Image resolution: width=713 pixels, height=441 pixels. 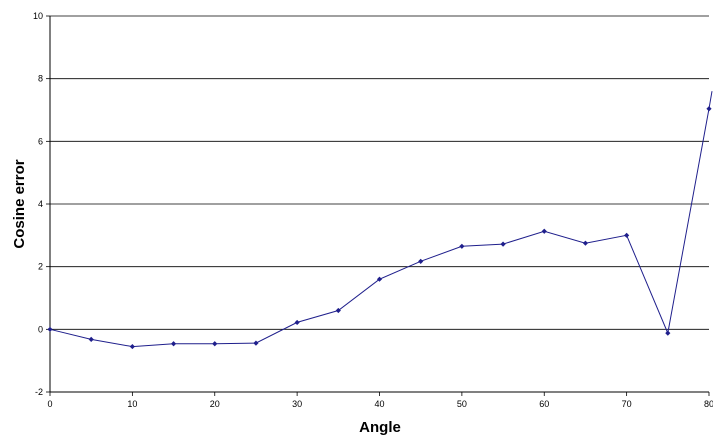 I want to click on x-tick-labels: 0 10 20 30 40 50 60 70 80, so click(x=380, y=404).